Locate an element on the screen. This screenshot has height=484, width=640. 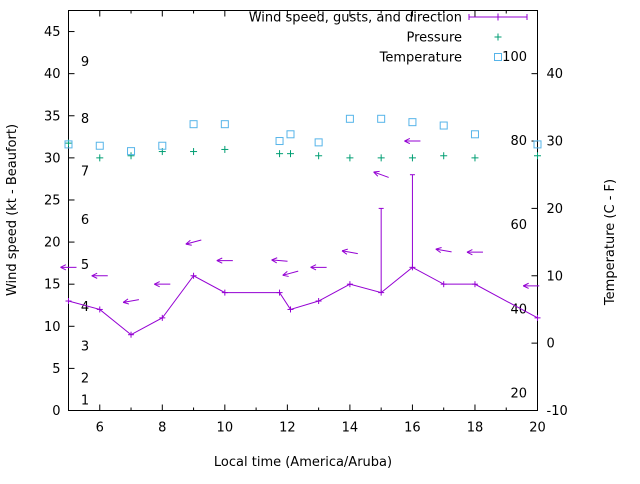
svg-text: 1 is located at coordinates (85, 400).